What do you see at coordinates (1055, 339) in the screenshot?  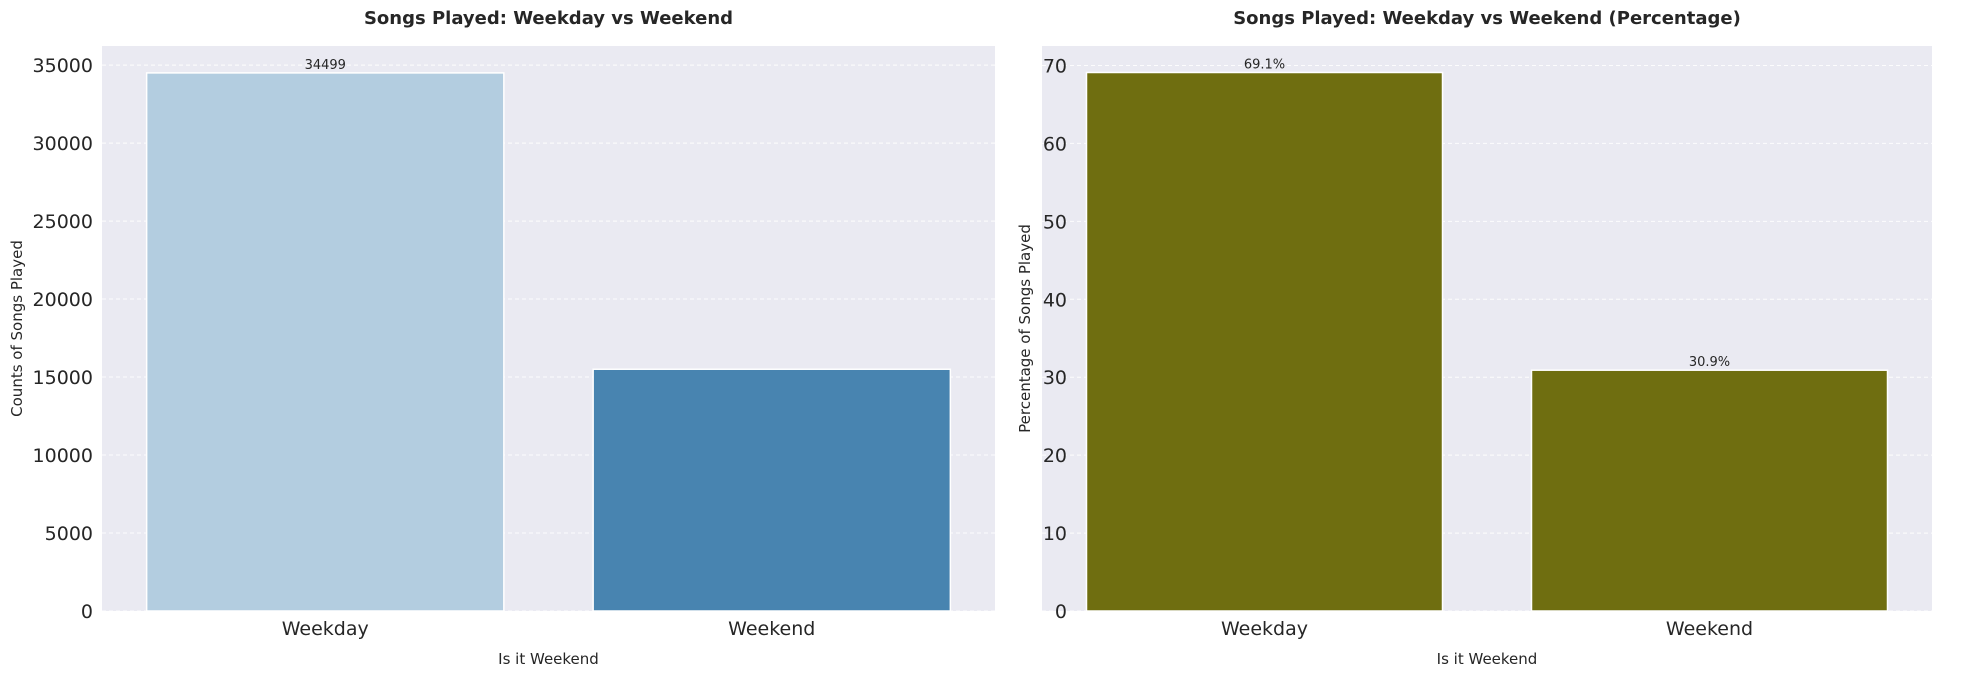 I see `y-axis-ticks: 0 10 20 30 40 50 60 70` at bounding box center [1055, 339].